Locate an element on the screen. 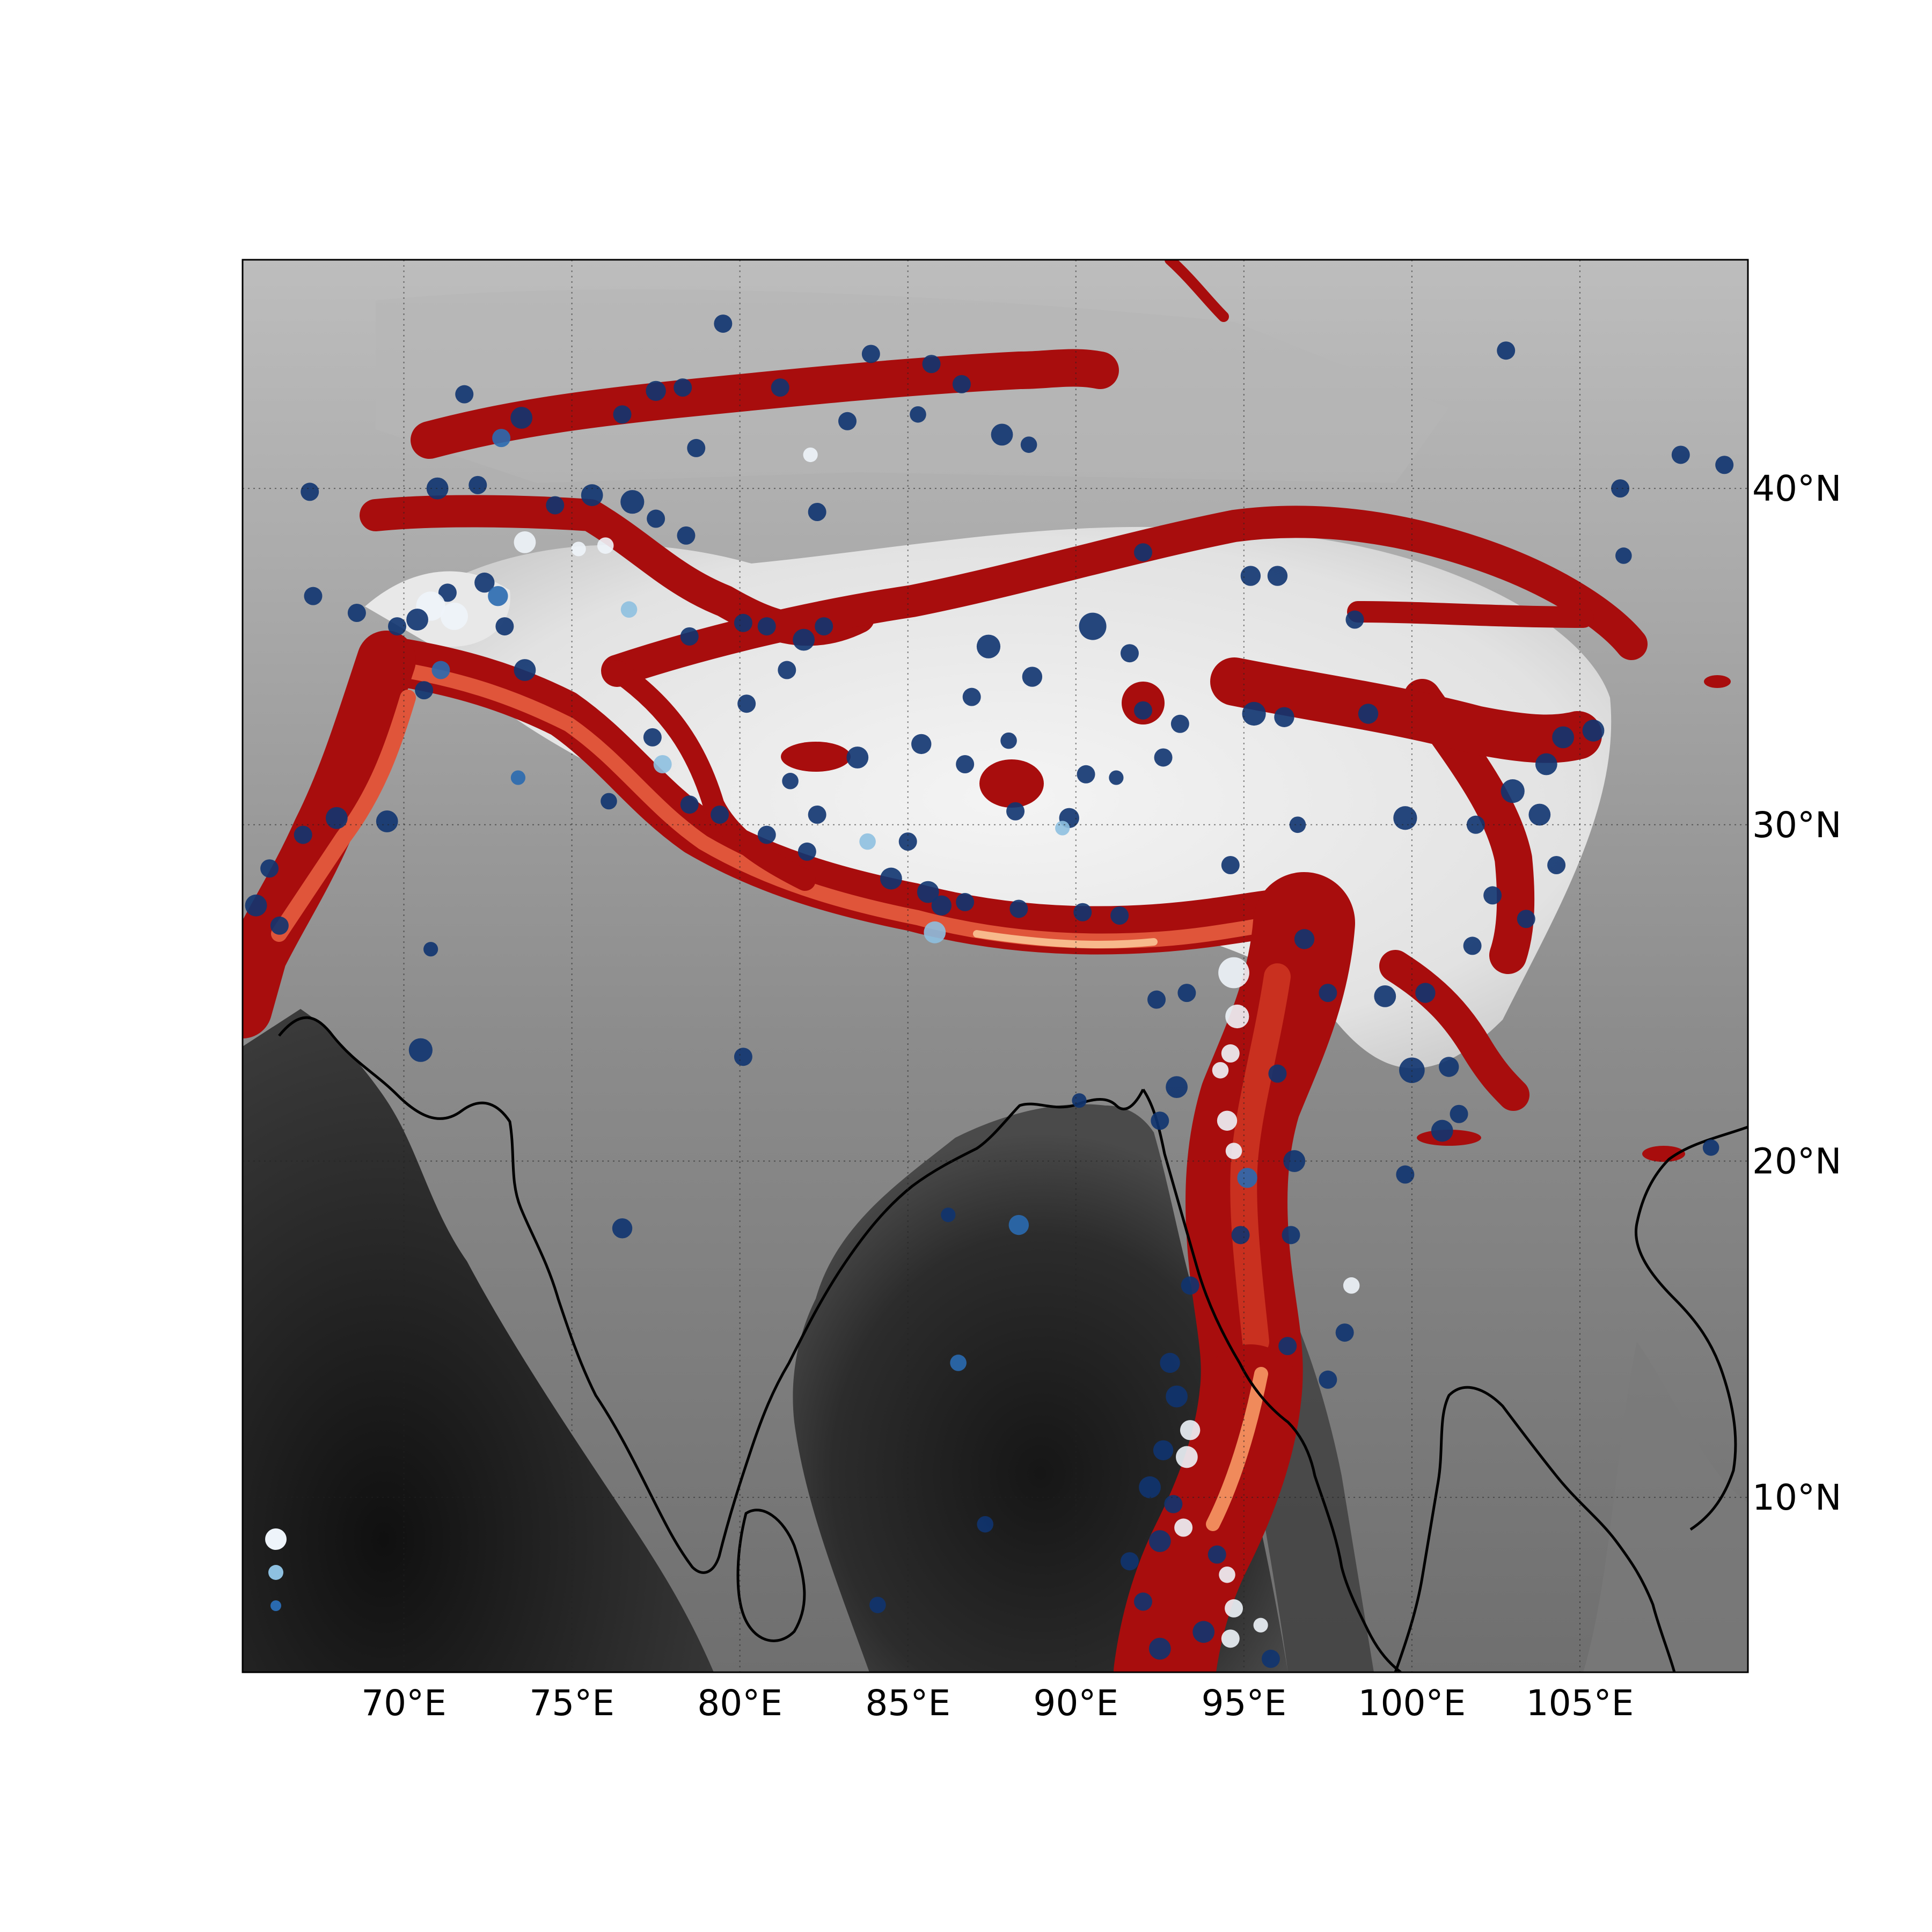  x-tick-labels: 70°E 75°E 80°E 85°E 90°E 95°E 100°E 105°E is located at coordinates (997, 1703).